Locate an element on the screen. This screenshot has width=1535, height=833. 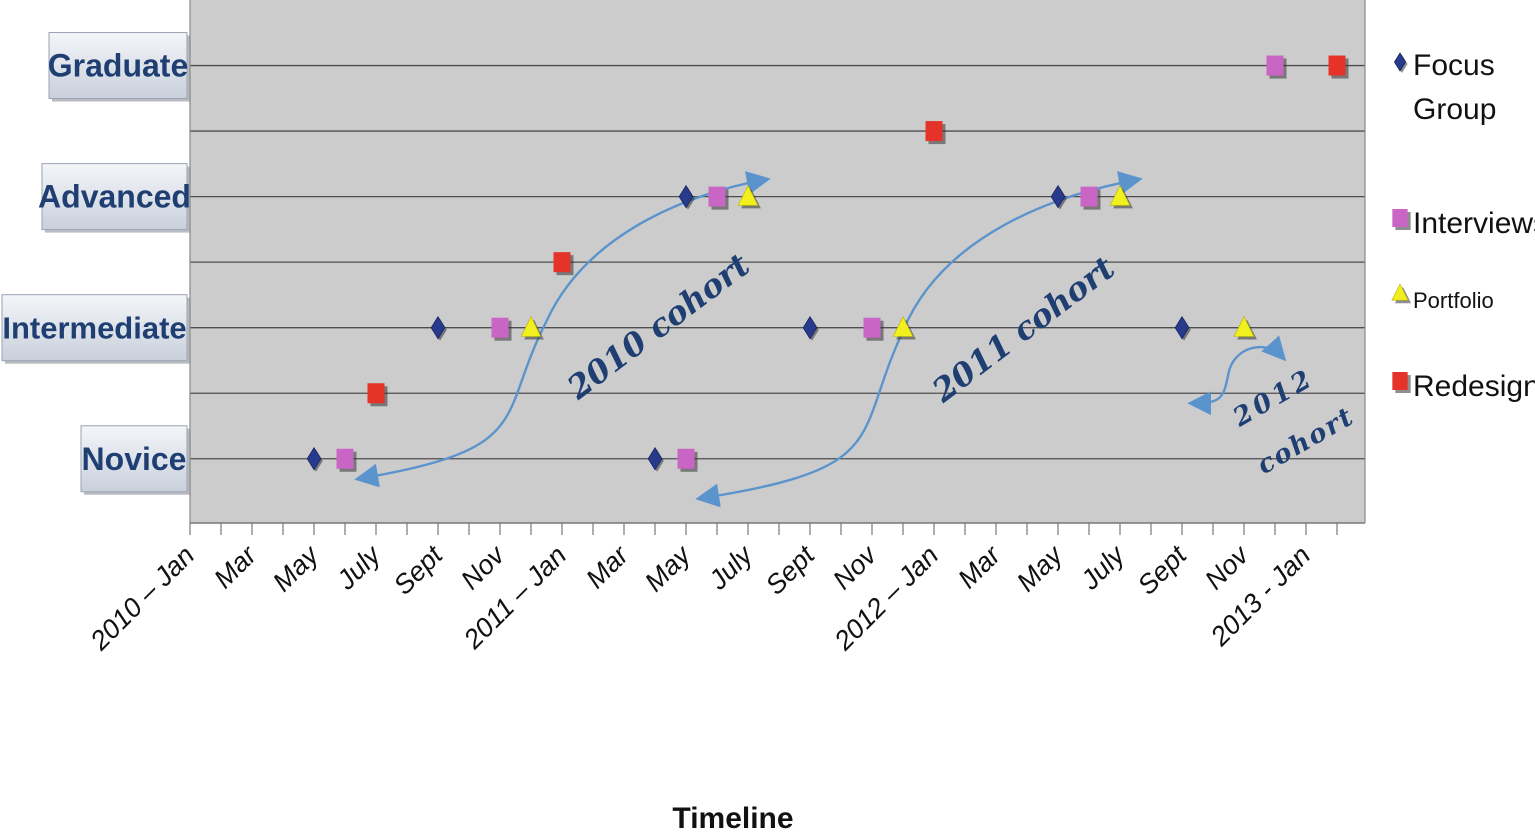
level-label-text: Advanced is located at coordinates (114, 197).